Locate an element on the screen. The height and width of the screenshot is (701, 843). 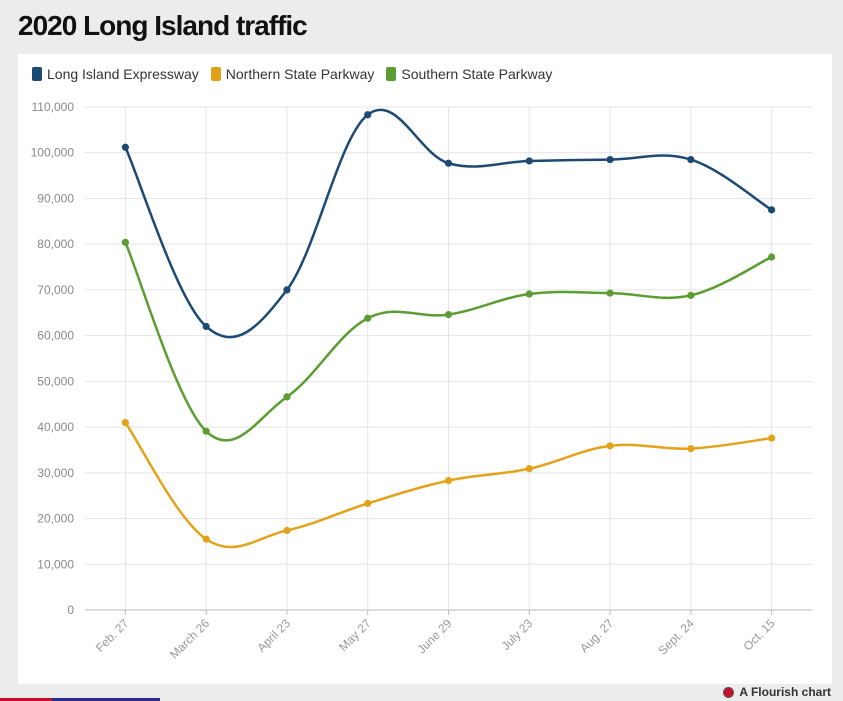
y-tick-label: 100,000 is located at coordinates (53, 153).